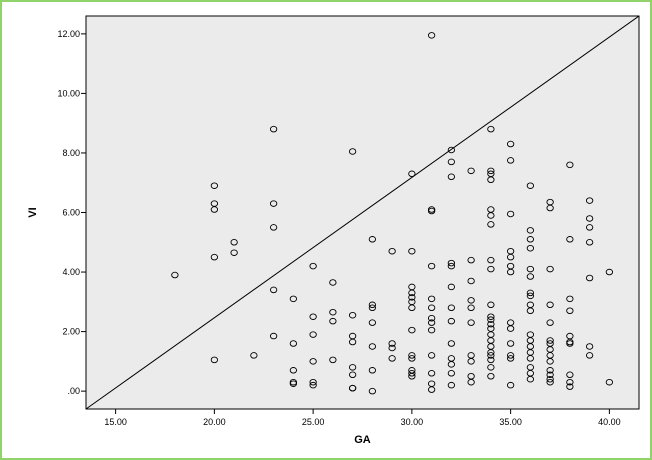  I want to click on x-tick-label: 30.00, so click(412, 422).